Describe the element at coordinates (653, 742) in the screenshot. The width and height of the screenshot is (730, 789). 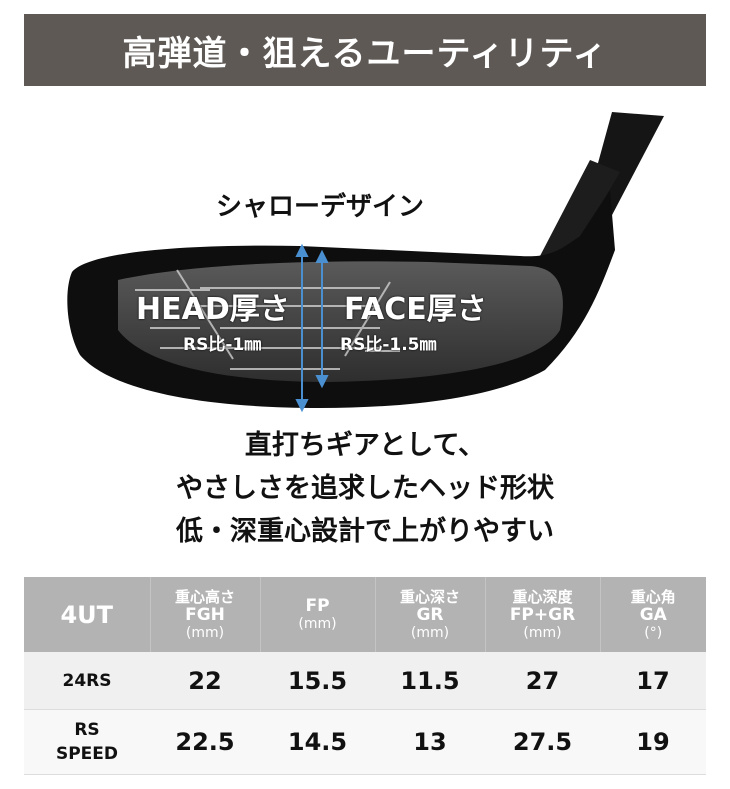
I see `cell: 19` at that location.